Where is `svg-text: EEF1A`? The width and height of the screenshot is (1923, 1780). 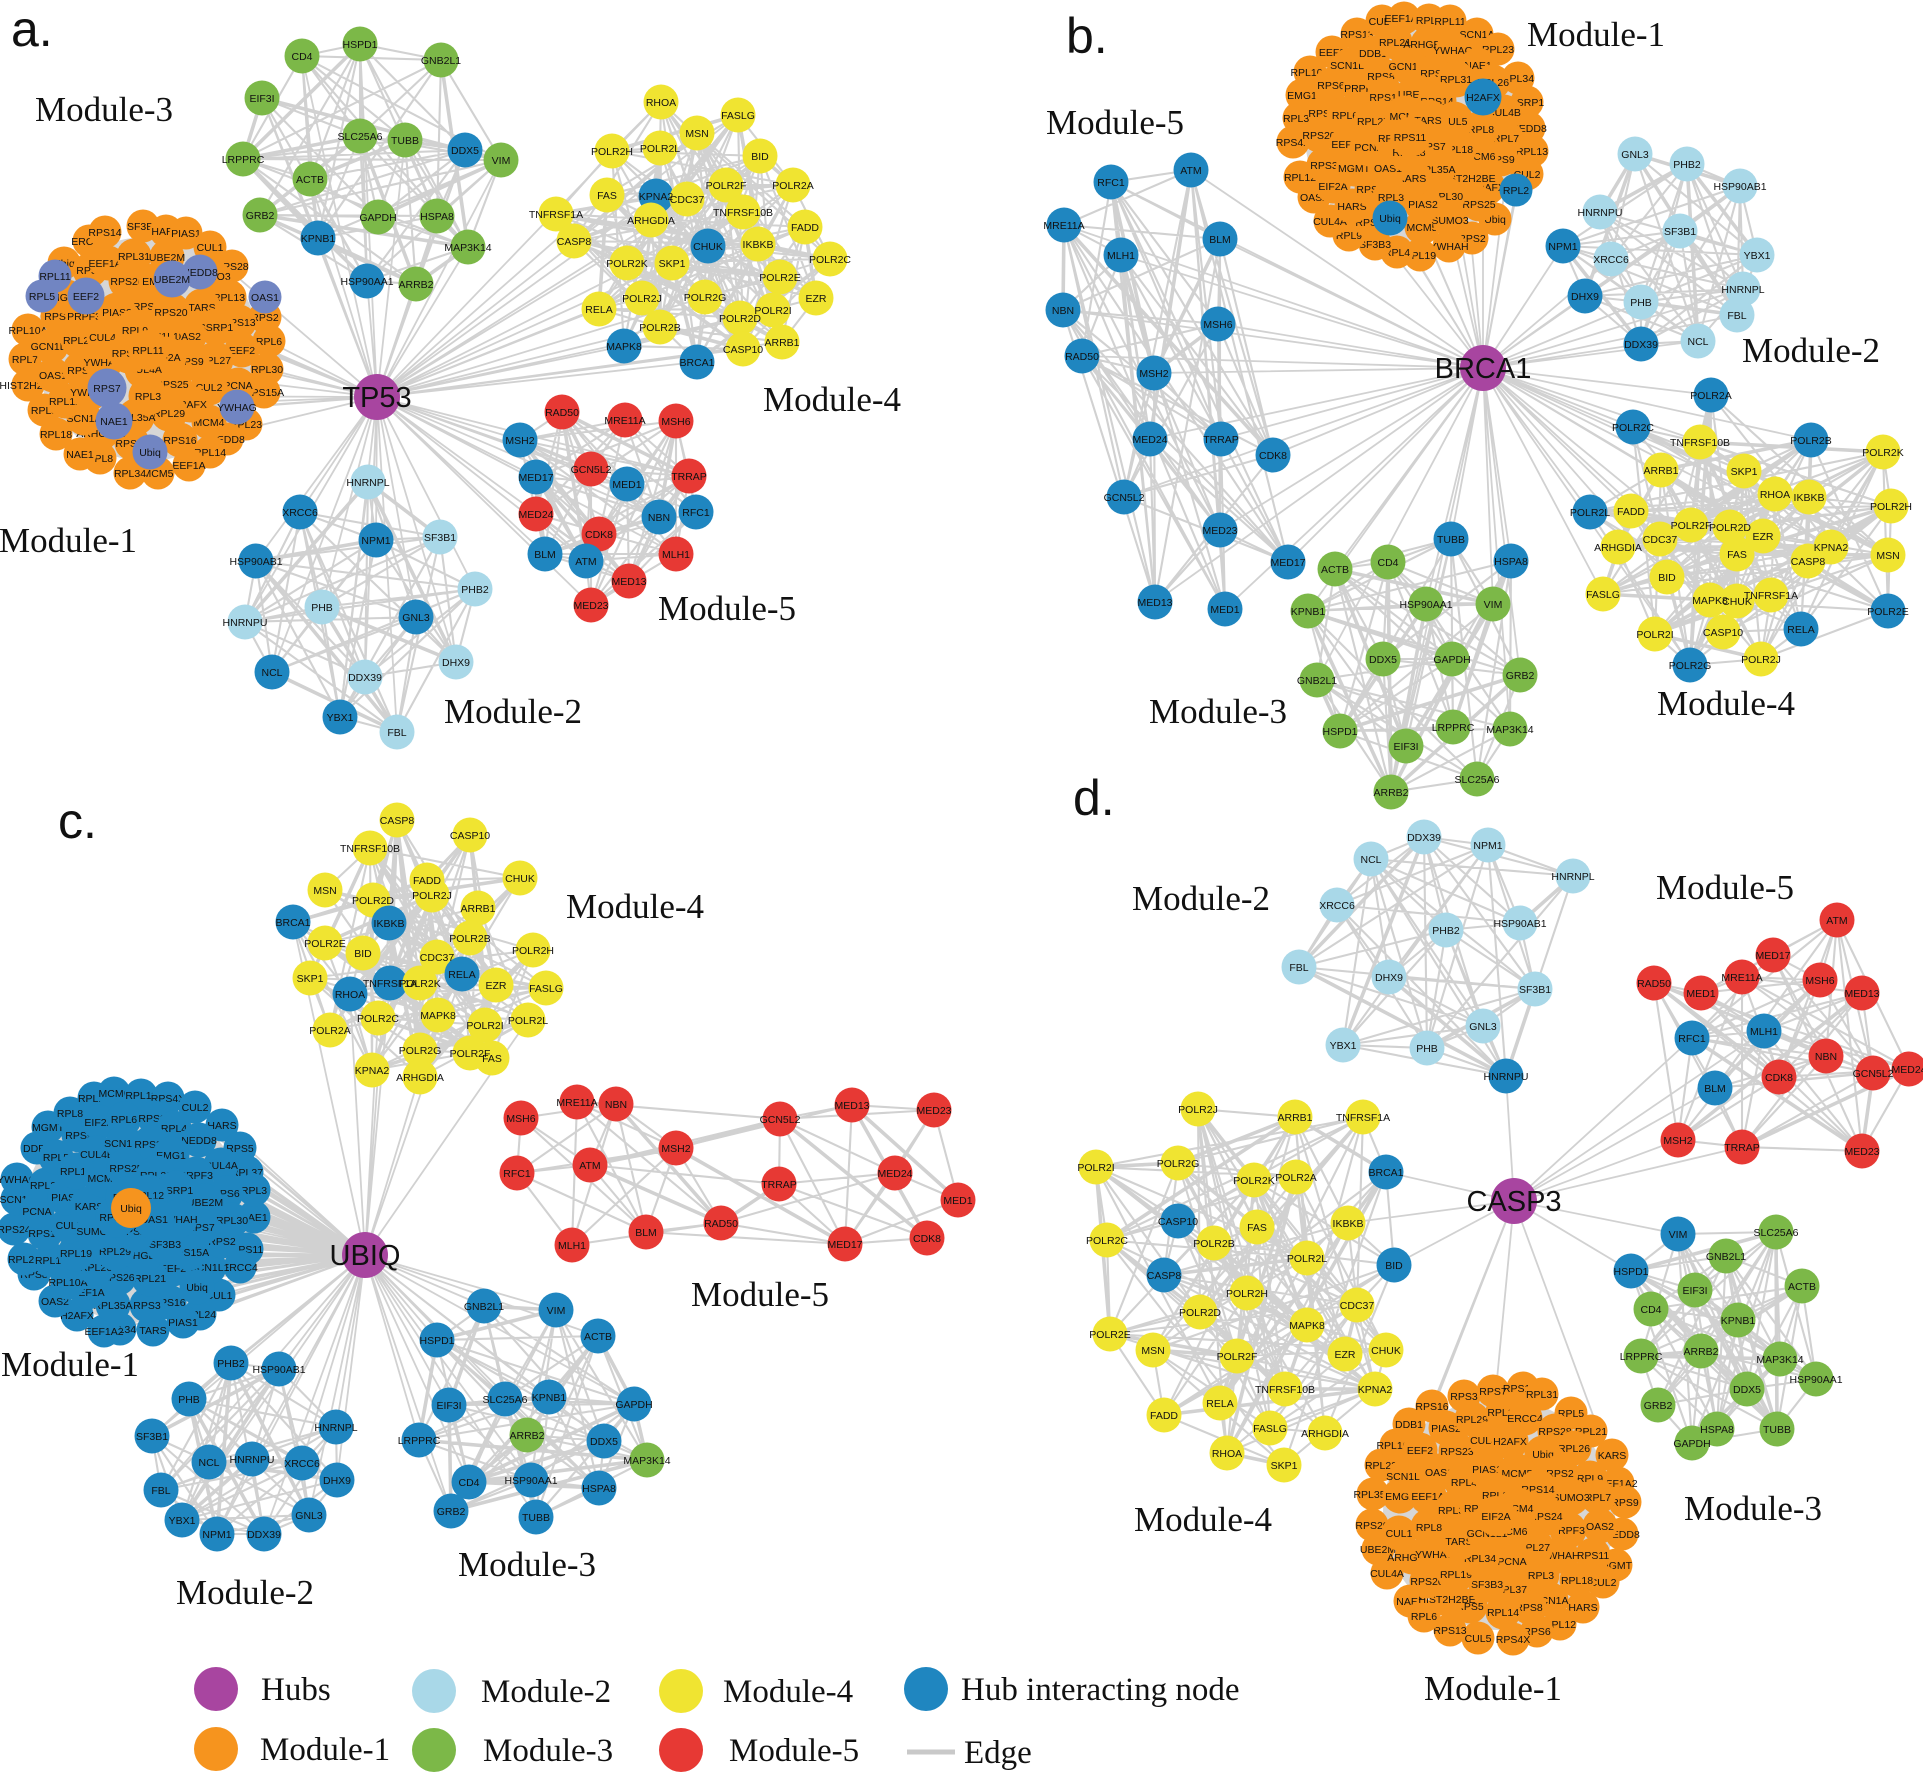 svg-text: EEF1A is located at coordinates (188, 466).